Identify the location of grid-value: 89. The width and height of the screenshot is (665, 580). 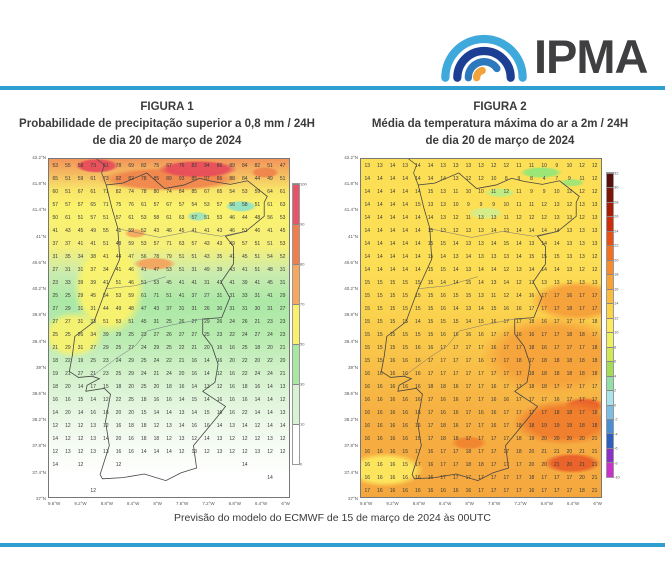
(169, 178).